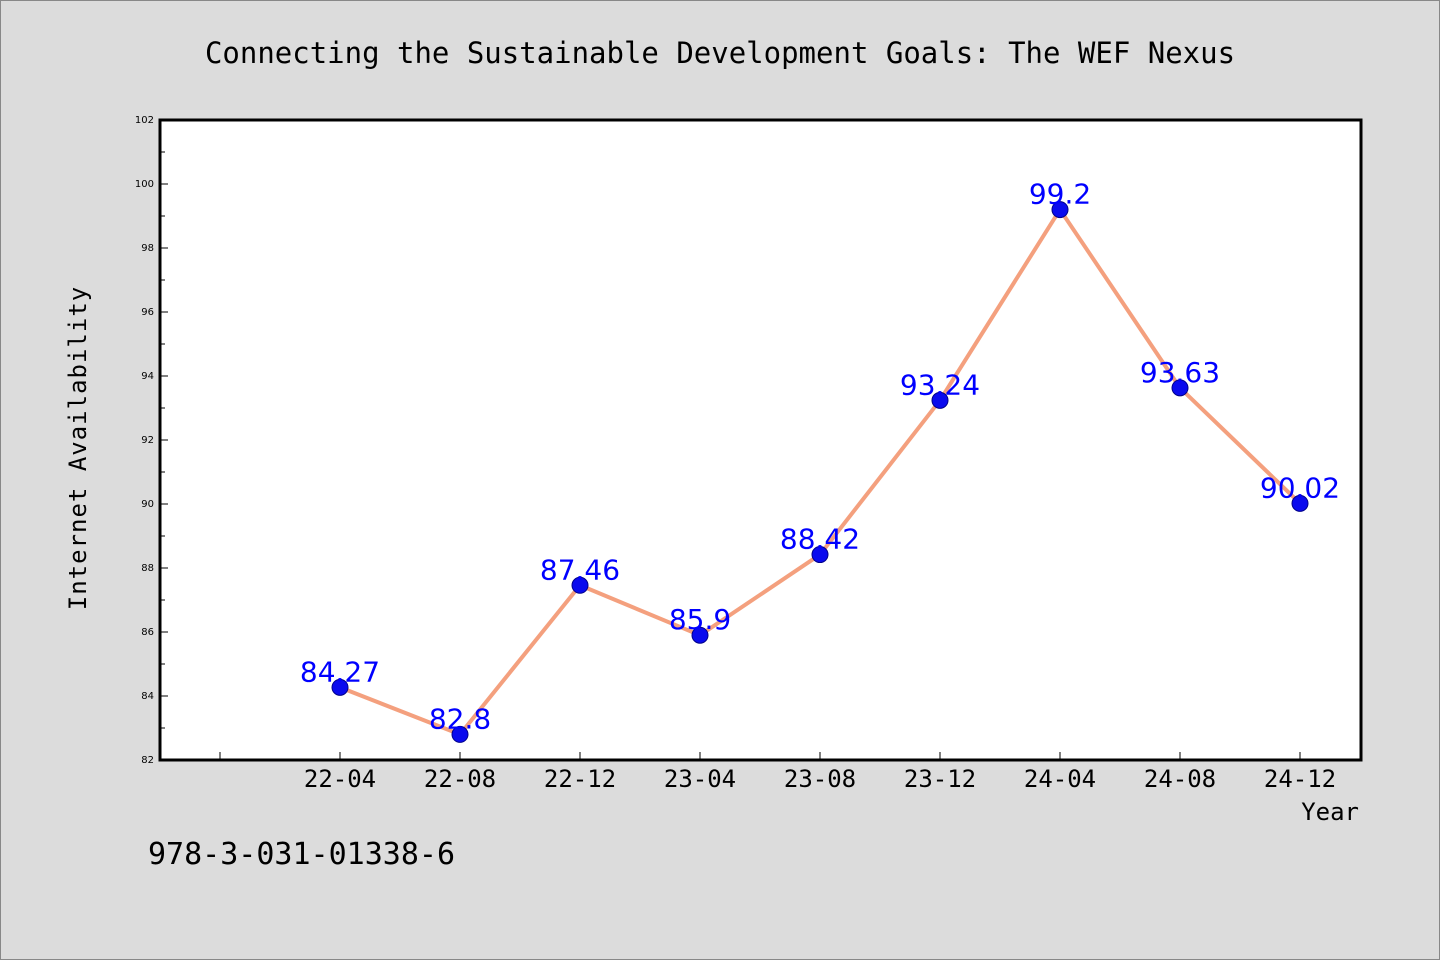 The width and height of the screenshot is (1440, 960). What do you see at coordinates (940, 384) in the screenshot?
I see `data-label: 93.24` at bounding box center [940, 384].